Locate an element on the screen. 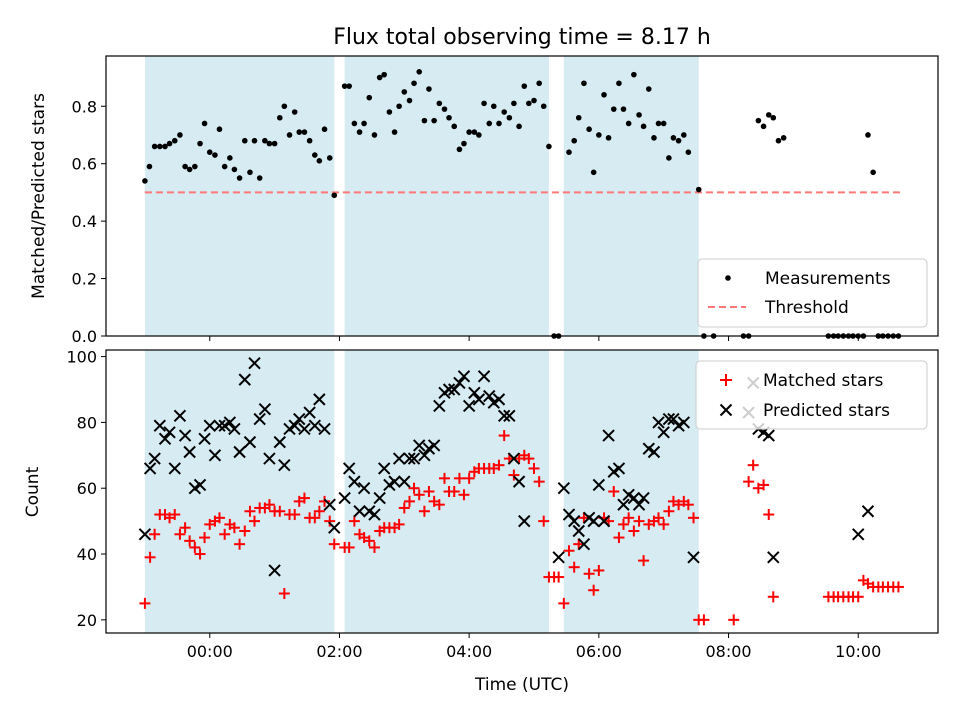 This screenshot has width=960, height=720. bottom-y-ticks: 20 40 60 80 100 is located at coordinates (86, 489).